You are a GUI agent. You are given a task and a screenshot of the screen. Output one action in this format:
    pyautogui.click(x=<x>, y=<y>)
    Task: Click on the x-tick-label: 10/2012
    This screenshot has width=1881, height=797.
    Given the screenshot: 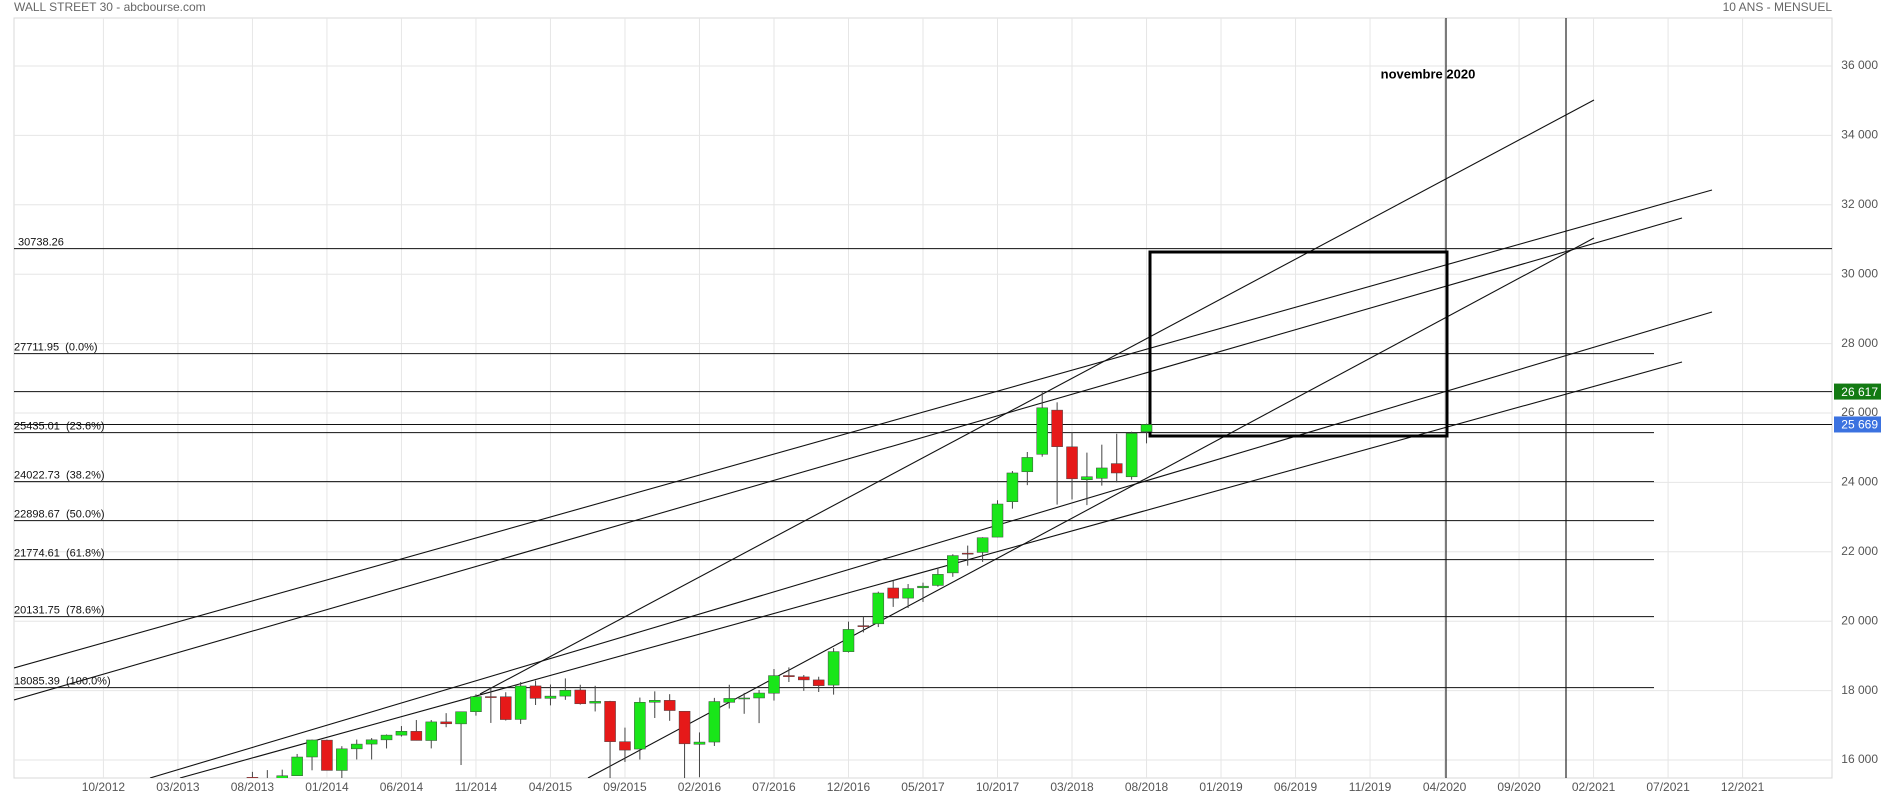 What is the action you would take?
    pyautogui.click(x=104, y=787)
    